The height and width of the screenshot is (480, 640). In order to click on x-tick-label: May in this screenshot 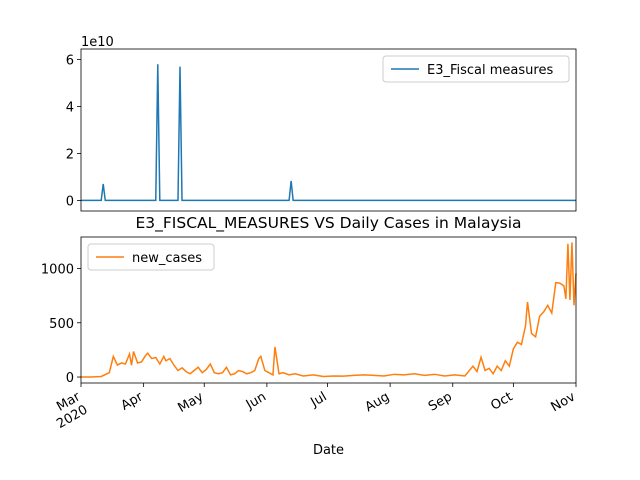, I will do `click(190, 402)`.